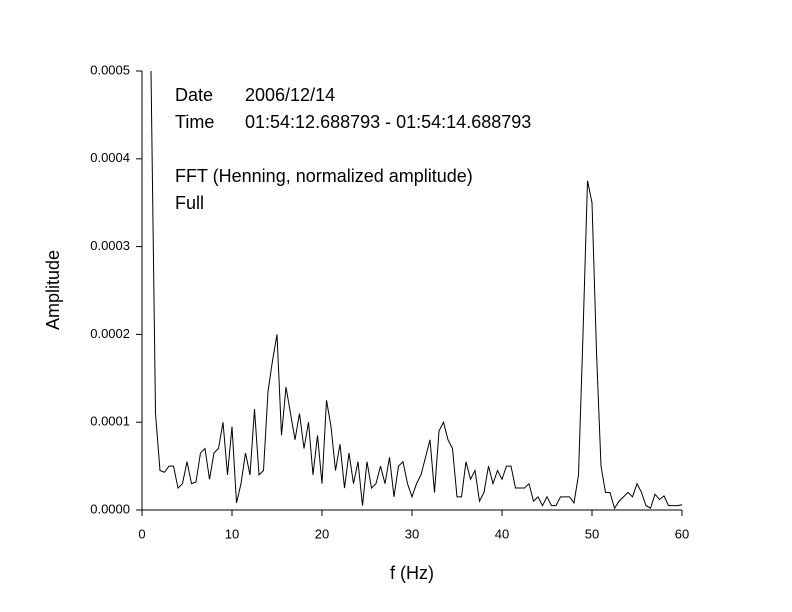 The height and width of the screenshot is (612, 792). What do you see at coordinates (412, 533) in the screenshot?
I see `x-tick-label: 30` at bounding box center [412, 533].